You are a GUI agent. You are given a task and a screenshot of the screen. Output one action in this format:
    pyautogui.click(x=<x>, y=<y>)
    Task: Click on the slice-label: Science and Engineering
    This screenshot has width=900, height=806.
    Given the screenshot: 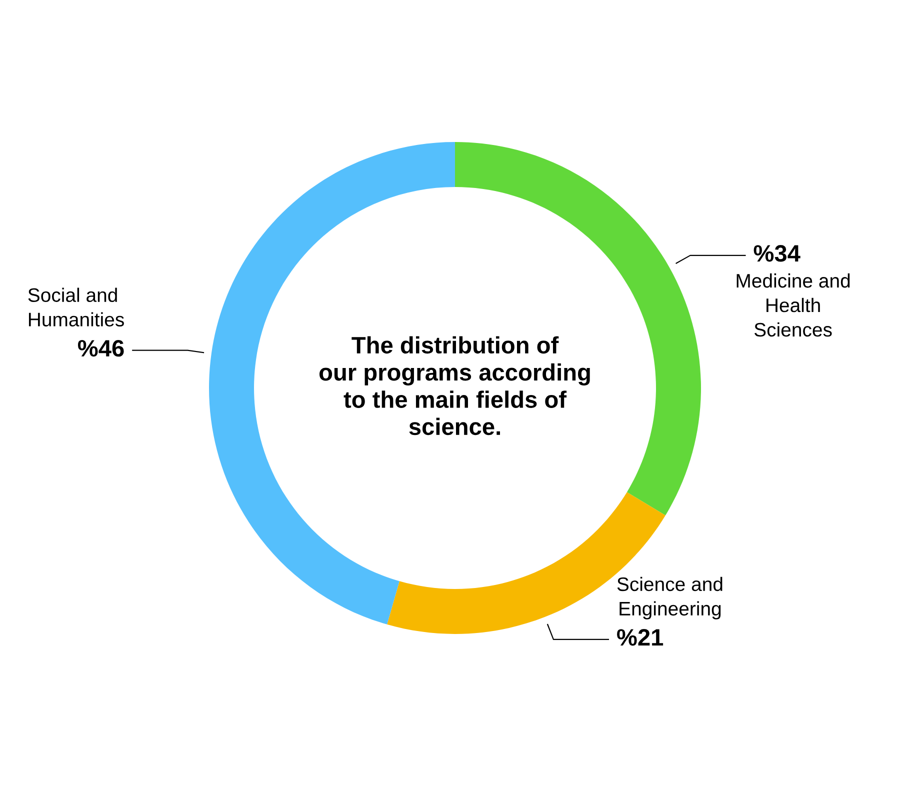 What is the action you would take?
    pyautogui.click(x=669, y=598)
    